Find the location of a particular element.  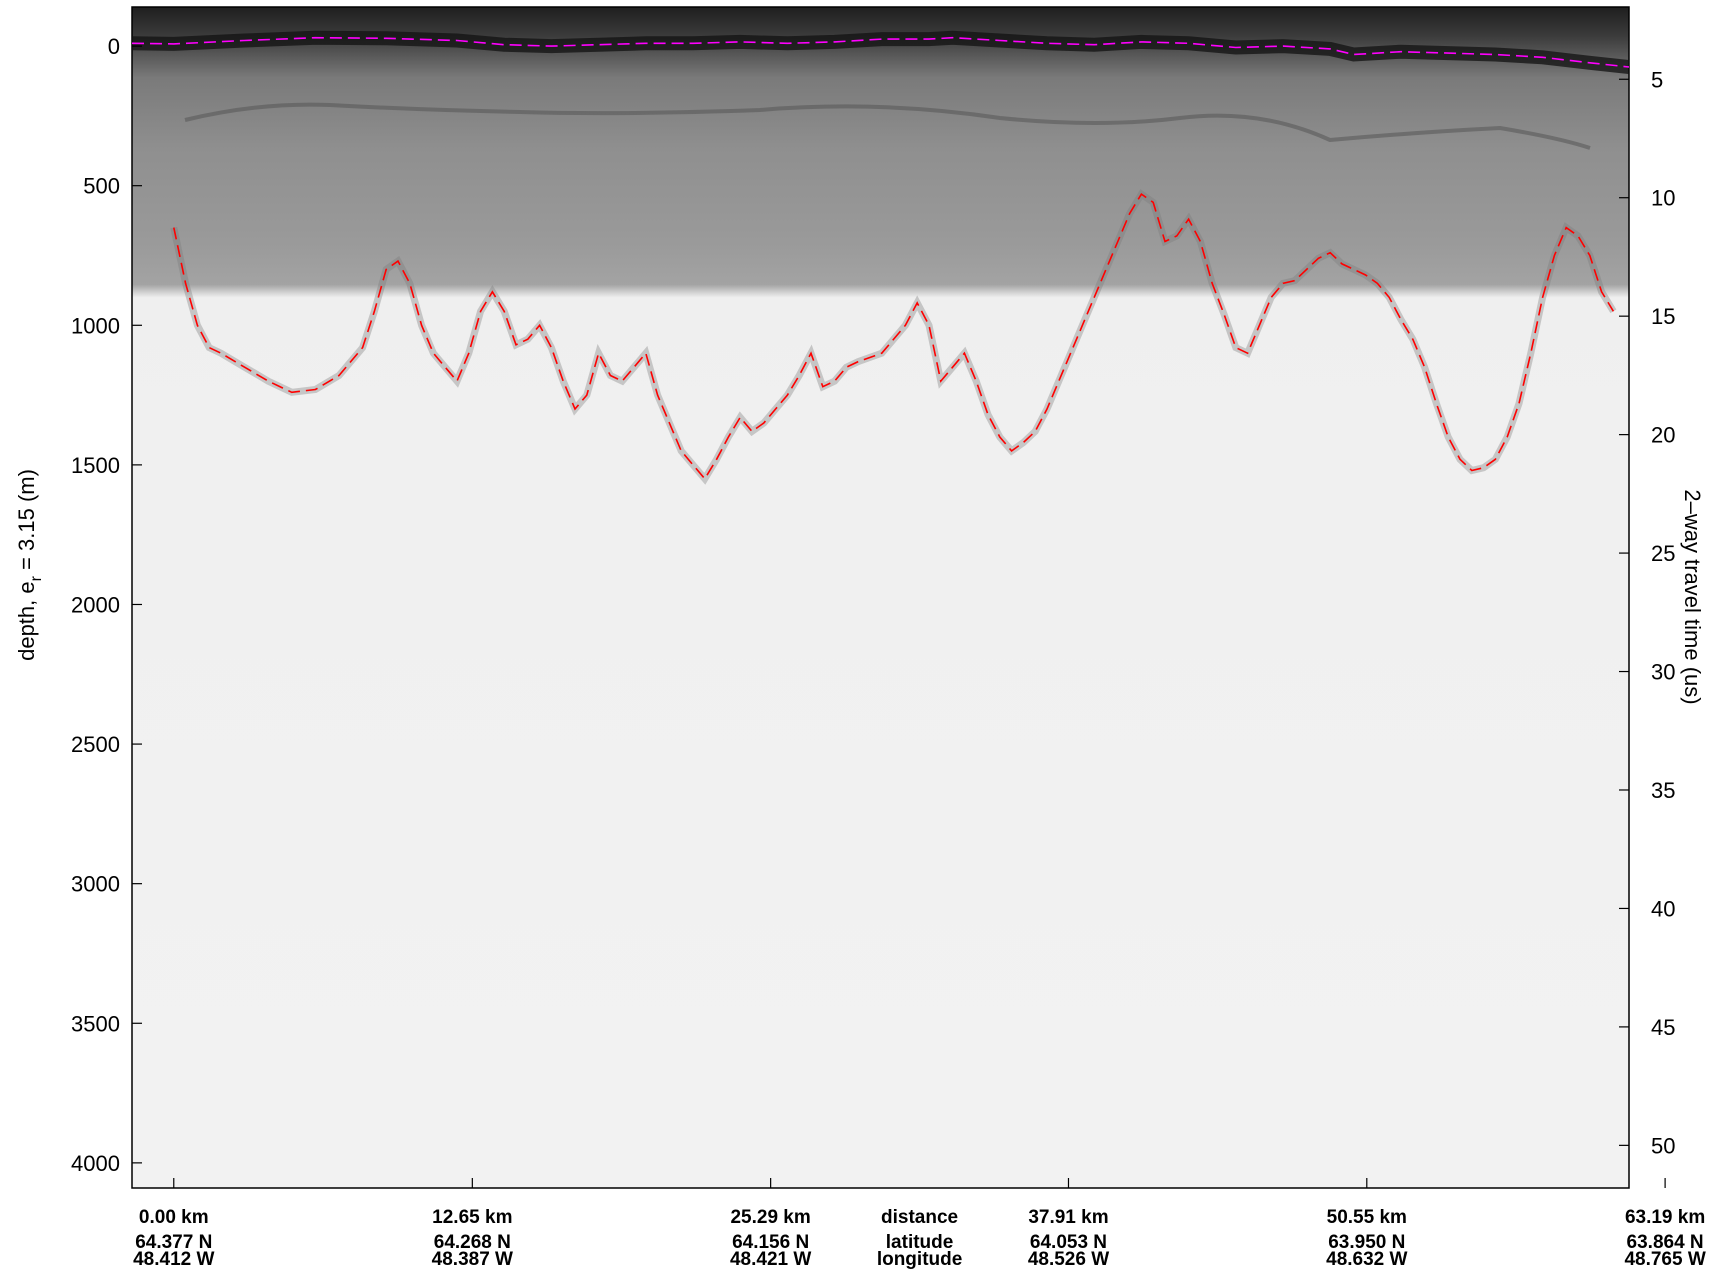

right-axis-label: 2–way travel time (us) is located at coordinates (1692, 596).